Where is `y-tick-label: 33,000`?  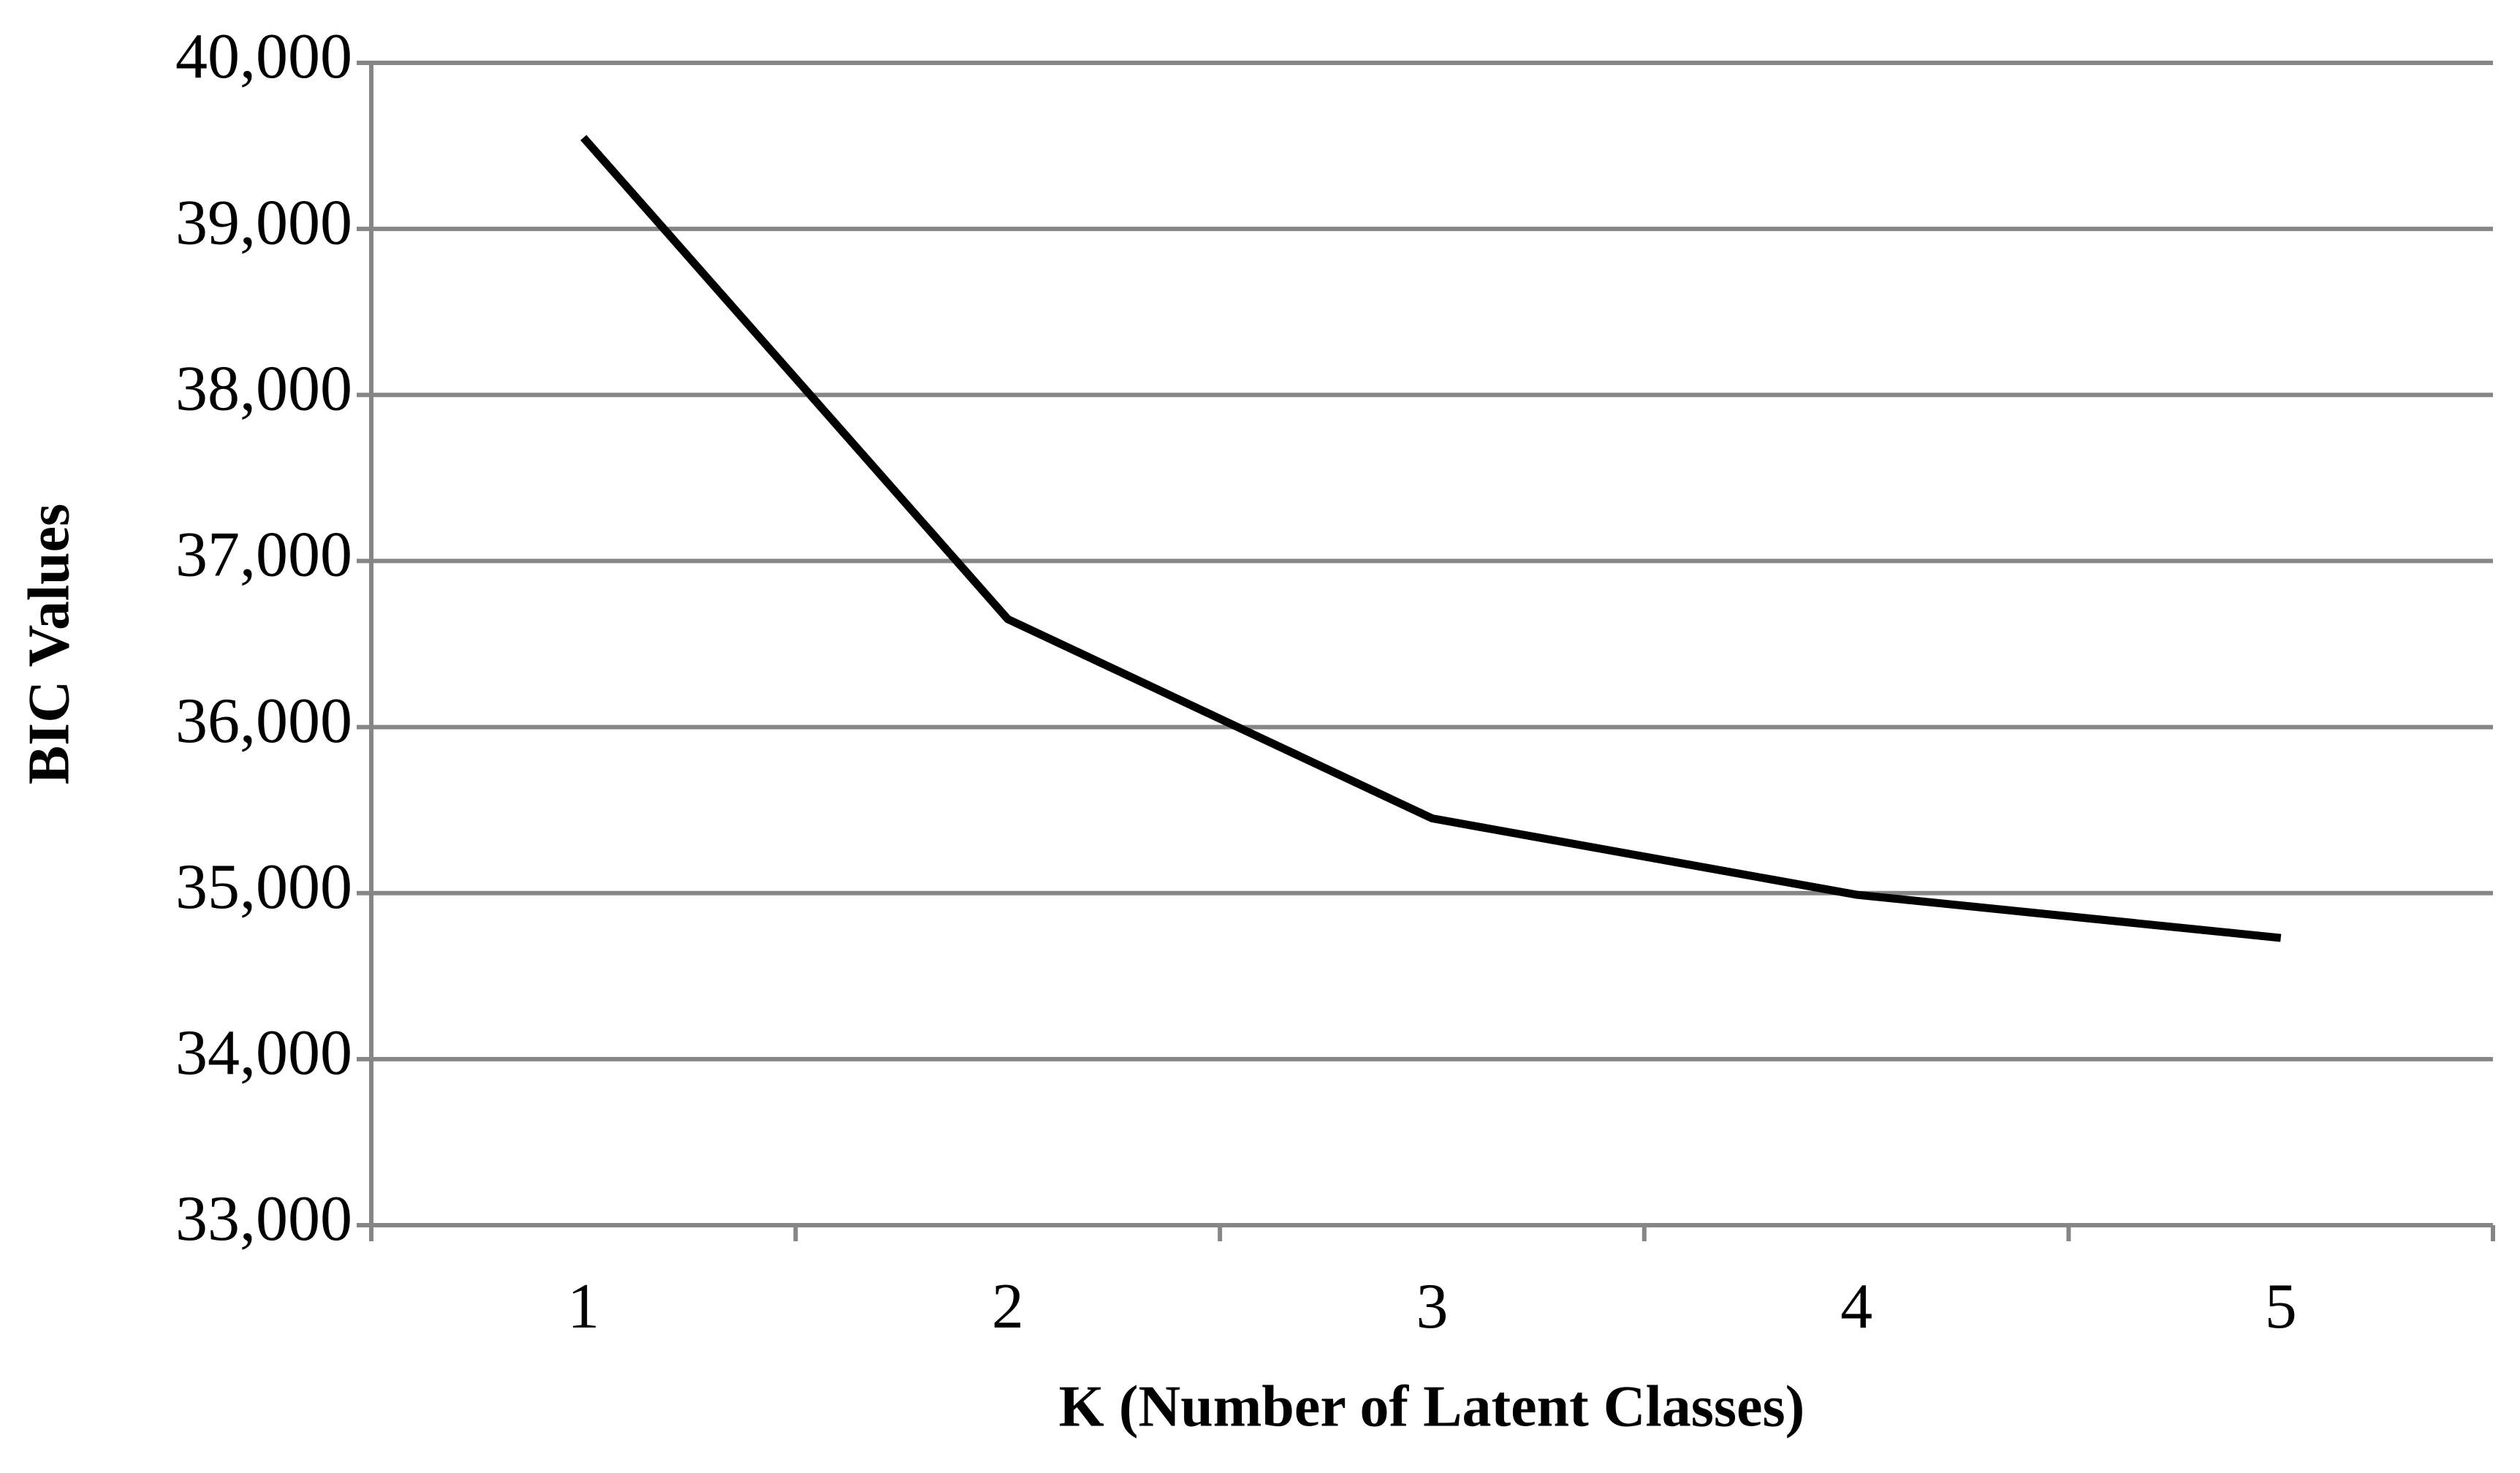
y-tick-label: 33,000 is located at coordinates (263, 1219).